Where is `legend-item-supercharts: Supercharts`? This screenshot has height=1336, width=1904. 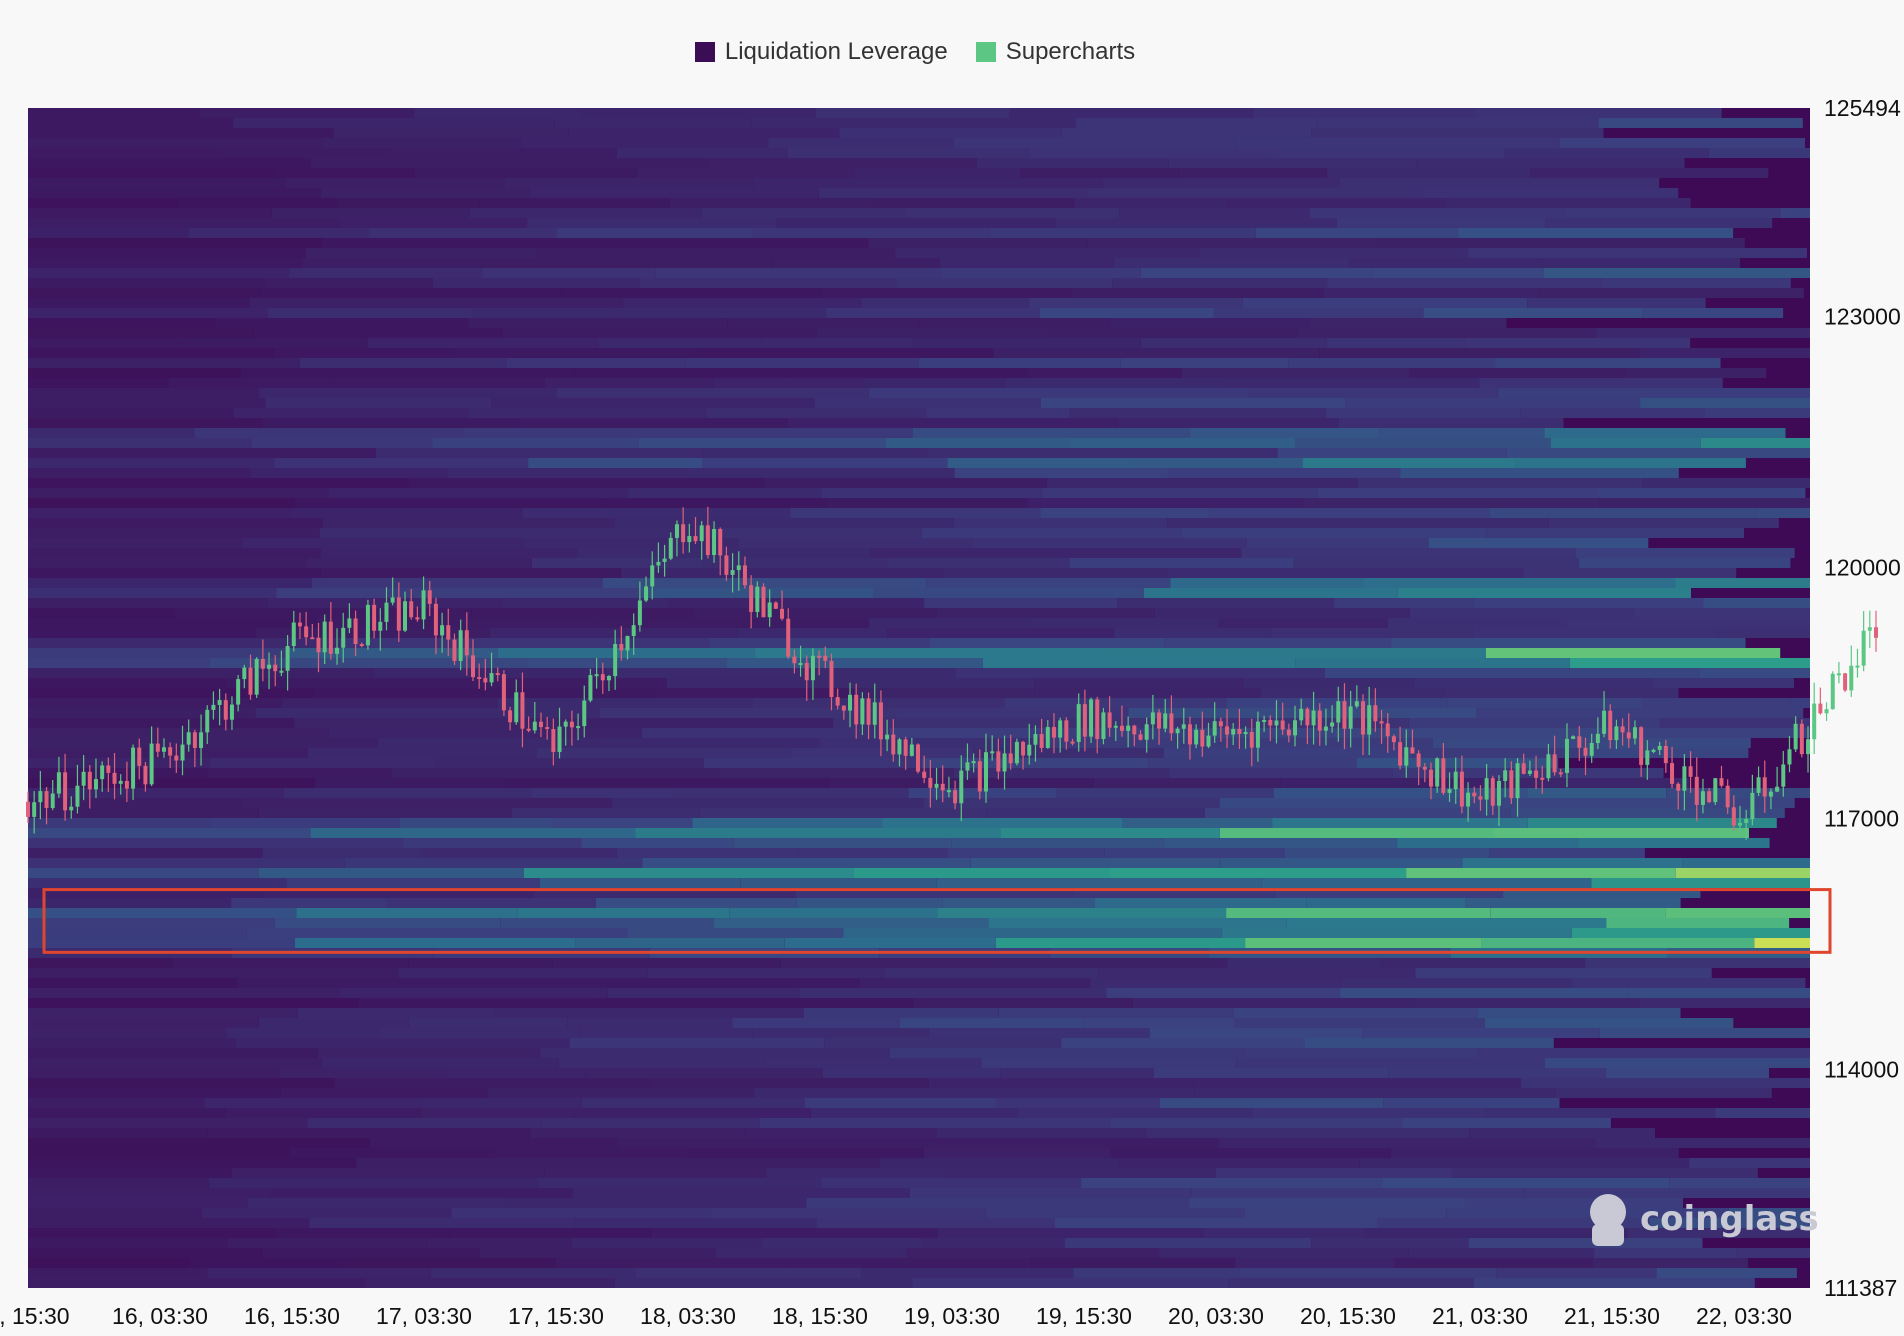
legend-item-supercharts: Supercharts is located at coordinates (1055, 52).